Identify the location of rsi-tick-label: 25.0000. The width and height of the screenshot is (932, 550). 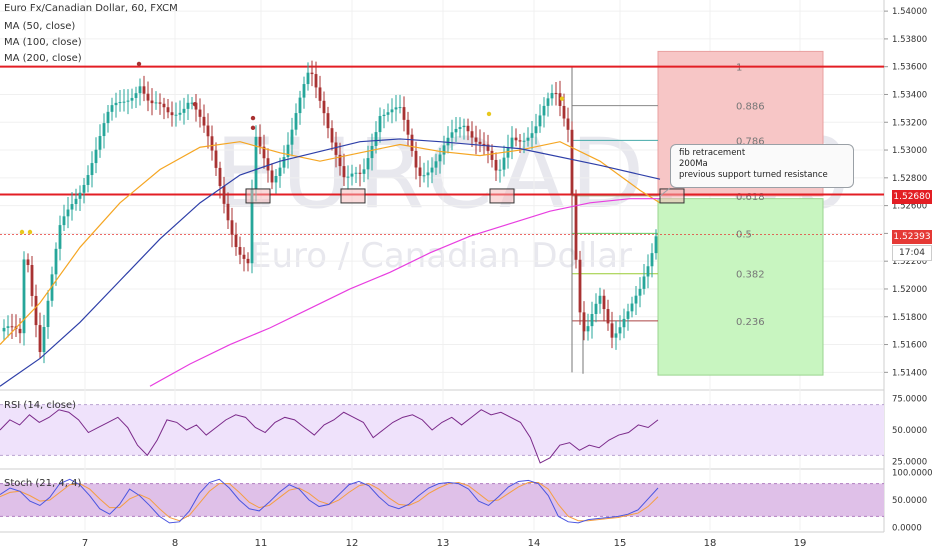
(909, 463).